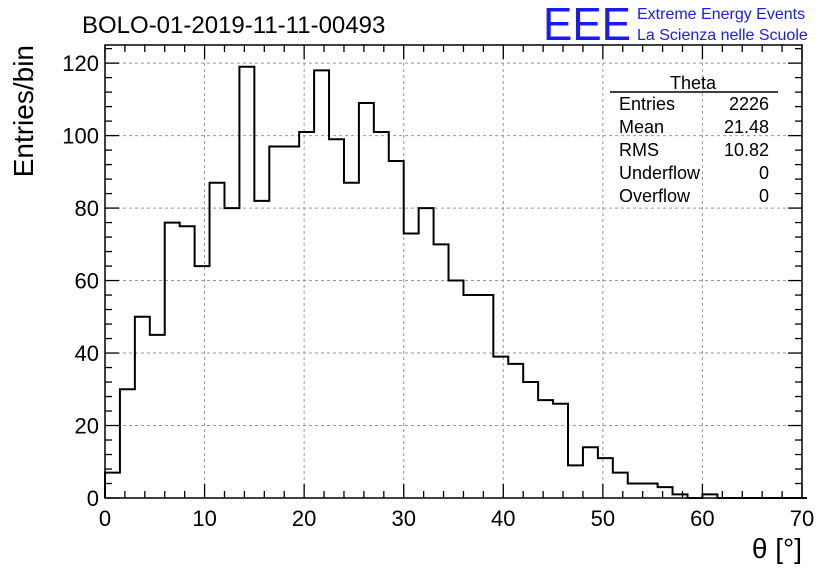 This screenshot has height=572, width=836. I want to click on y-tick-label: 100, so click(80, 136).